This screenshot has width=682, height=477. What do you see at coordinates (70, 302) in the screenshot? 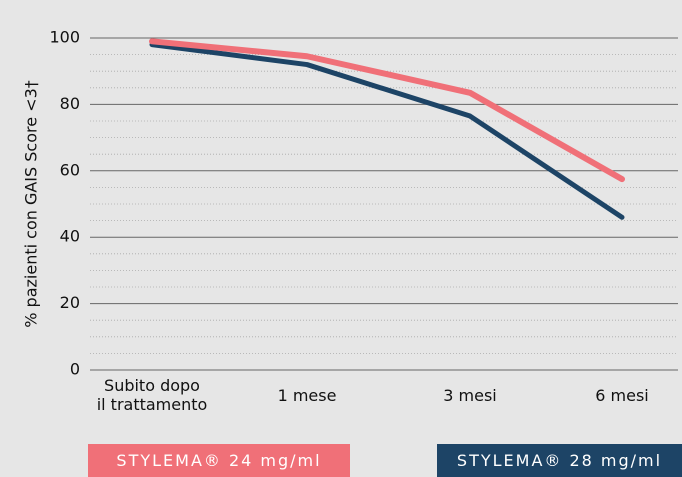
I see `y-tick-label: 20` at bounding box center [70, 302].